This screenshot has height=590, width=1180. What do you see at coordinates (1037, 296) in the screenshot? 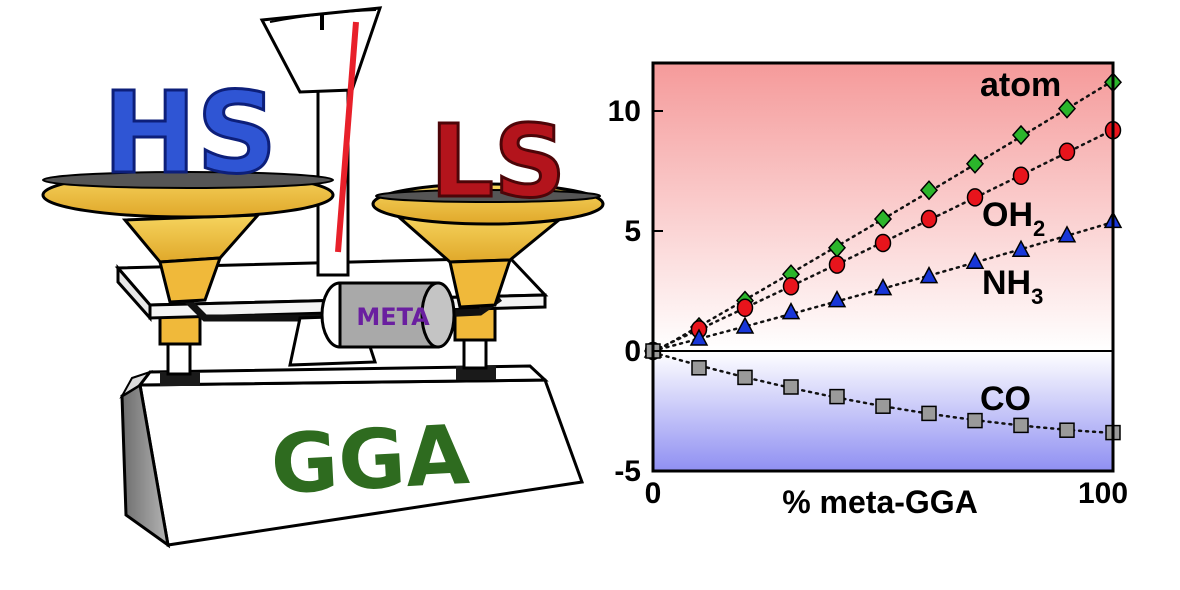
I see `series-label-nh3-sub: 3` at bounding box center [1037, 296].